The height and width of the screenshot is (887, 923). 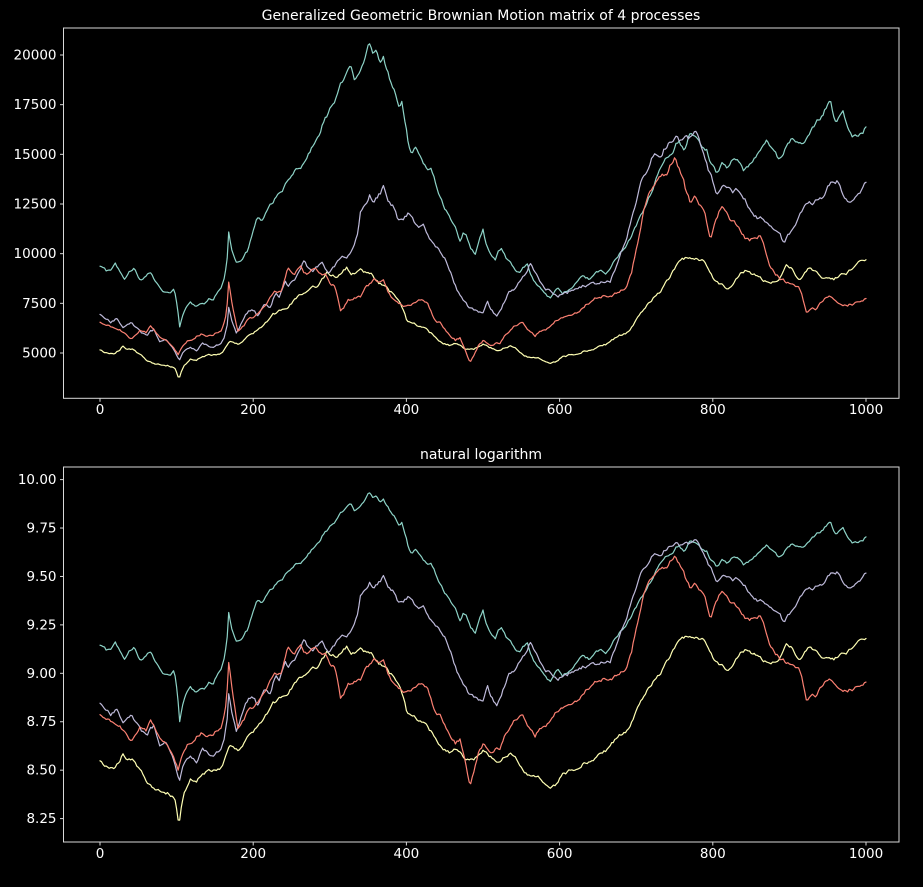 I want to click on y-tick-label: 17500, so click(x=35, y=105).